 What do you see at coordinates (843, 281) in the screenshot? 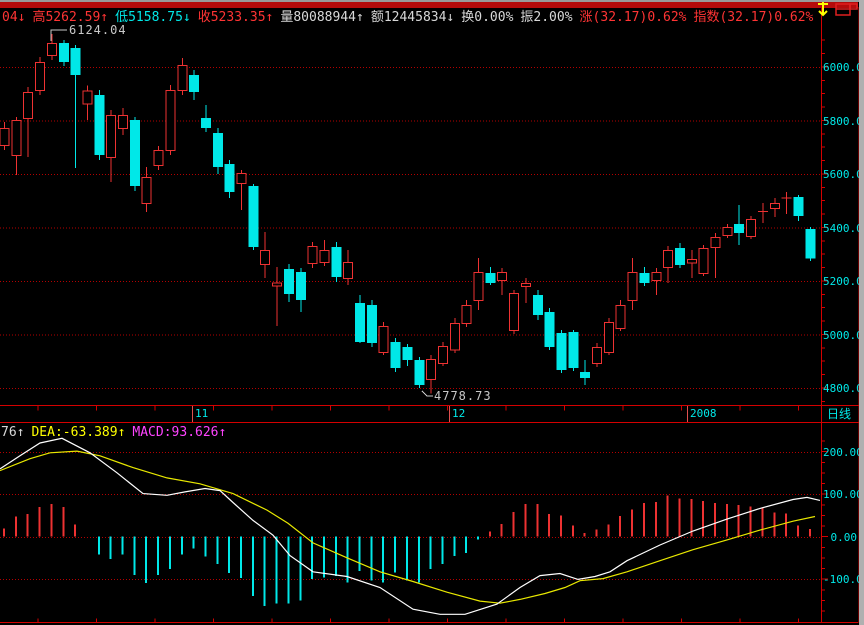
I see `price-axis-label: 5200.0` at bounding box center [843, 281].